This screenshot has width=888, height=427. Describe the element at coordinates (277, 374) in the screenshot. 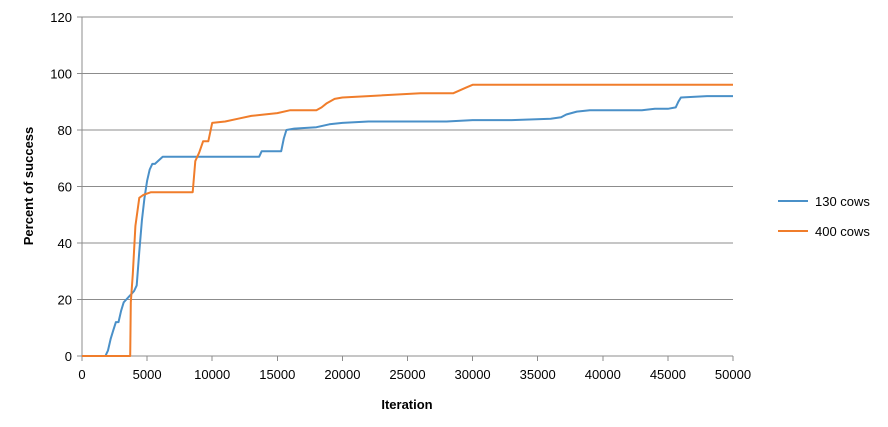

I see `x-tick-label: 15000` at that location.